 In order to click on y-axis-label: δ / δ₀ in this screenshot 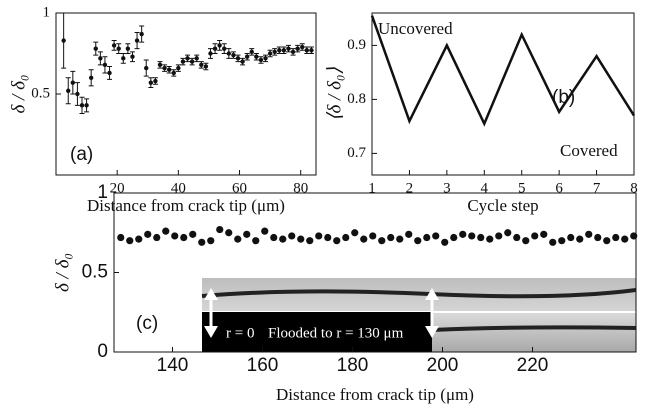, I will do `click(62, 272)`.